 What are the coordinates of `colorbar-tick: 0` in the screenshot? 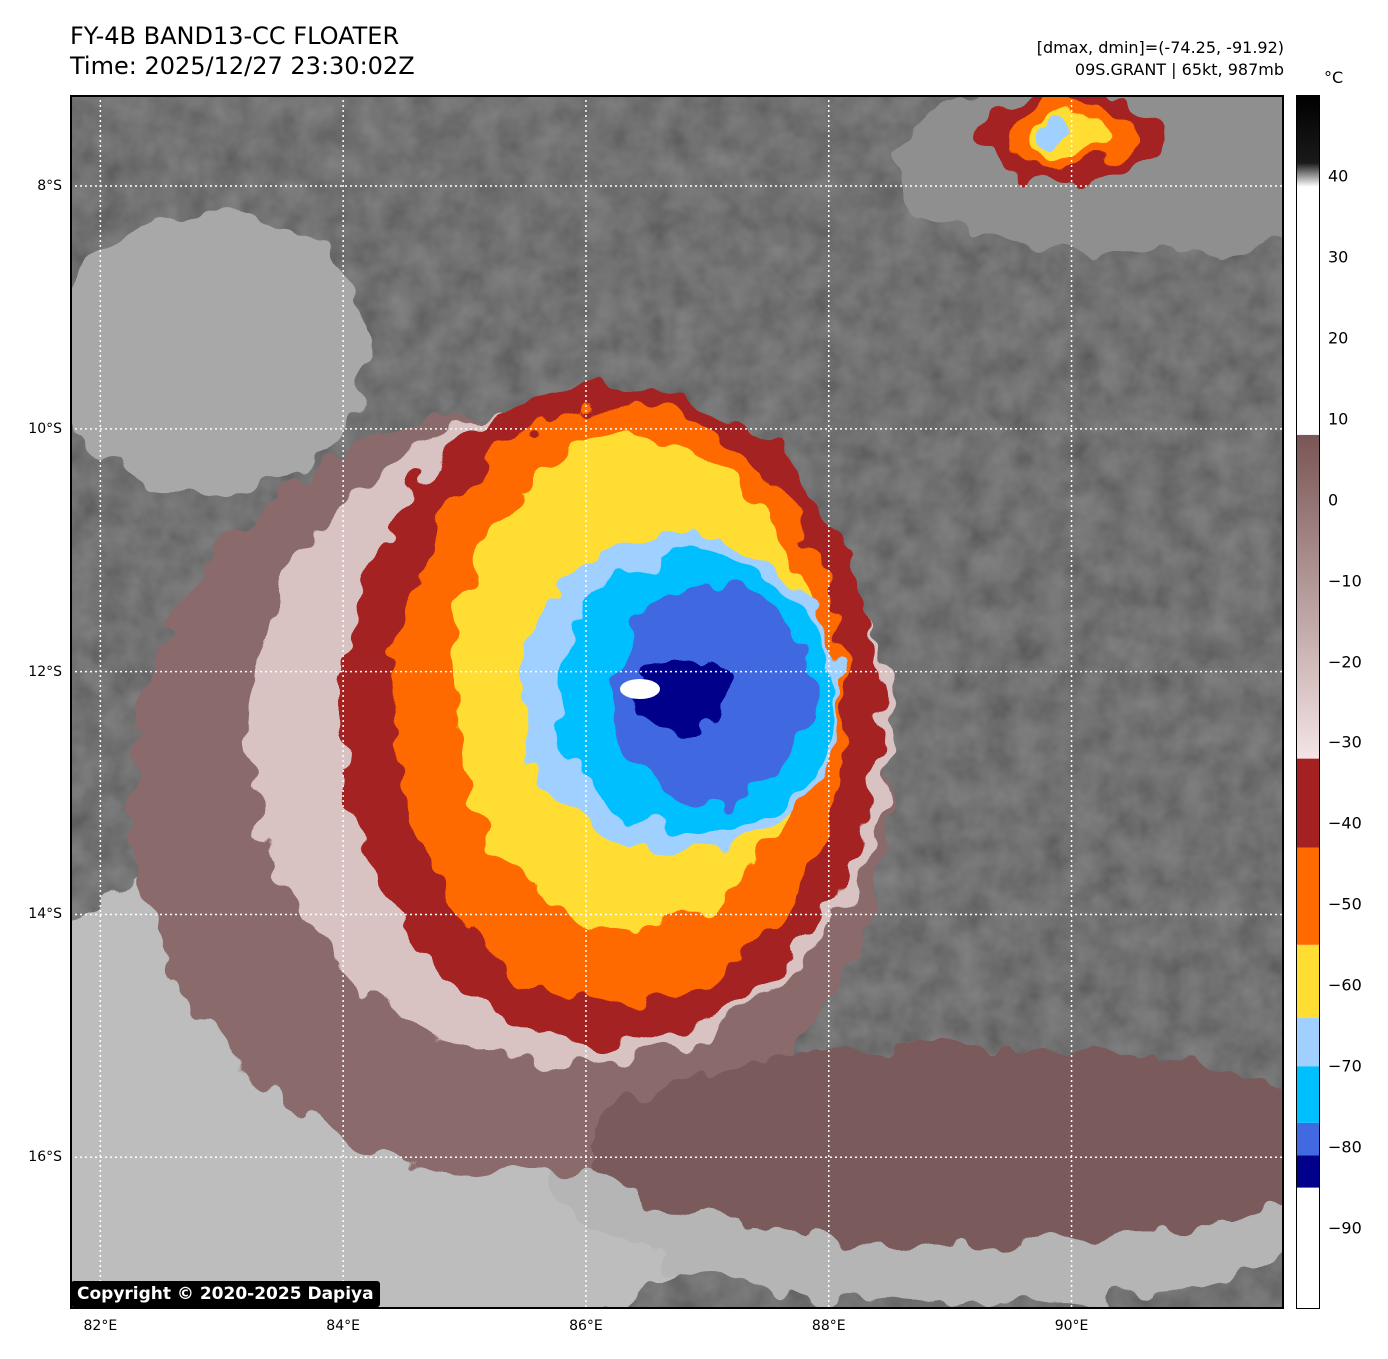 It's located at (1333, 500).